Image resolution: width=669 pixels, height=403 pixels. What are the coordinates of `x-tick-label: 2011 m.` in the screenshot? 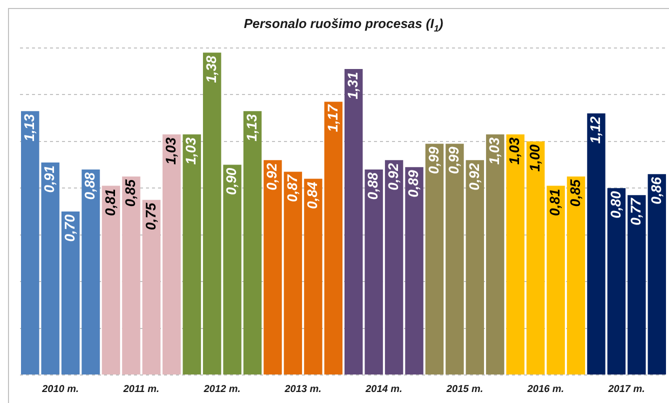 It's located at (141, 389).